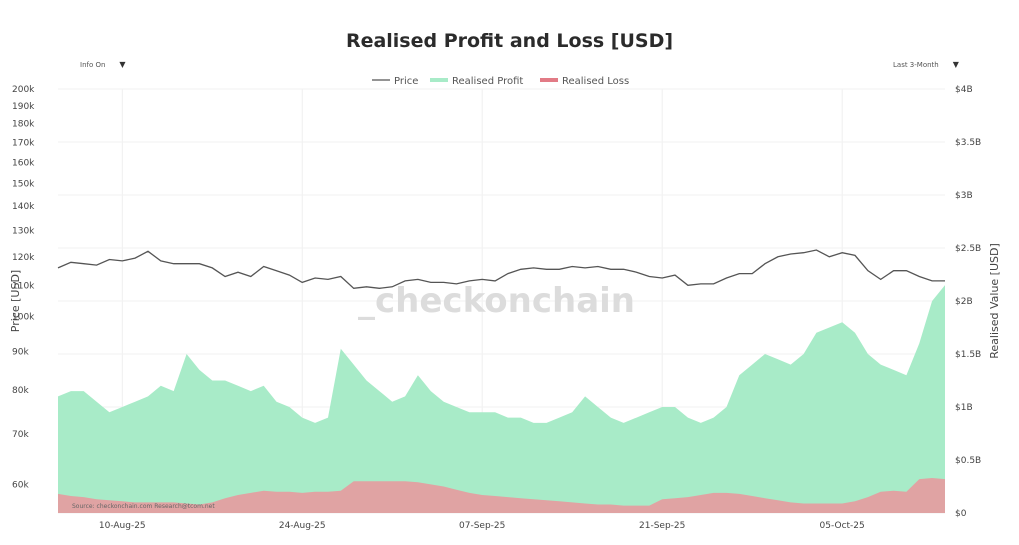  Describe the element at coordinates (23, 107) in the screenshot. I see `y-left-tick-label: 190k` at that location.